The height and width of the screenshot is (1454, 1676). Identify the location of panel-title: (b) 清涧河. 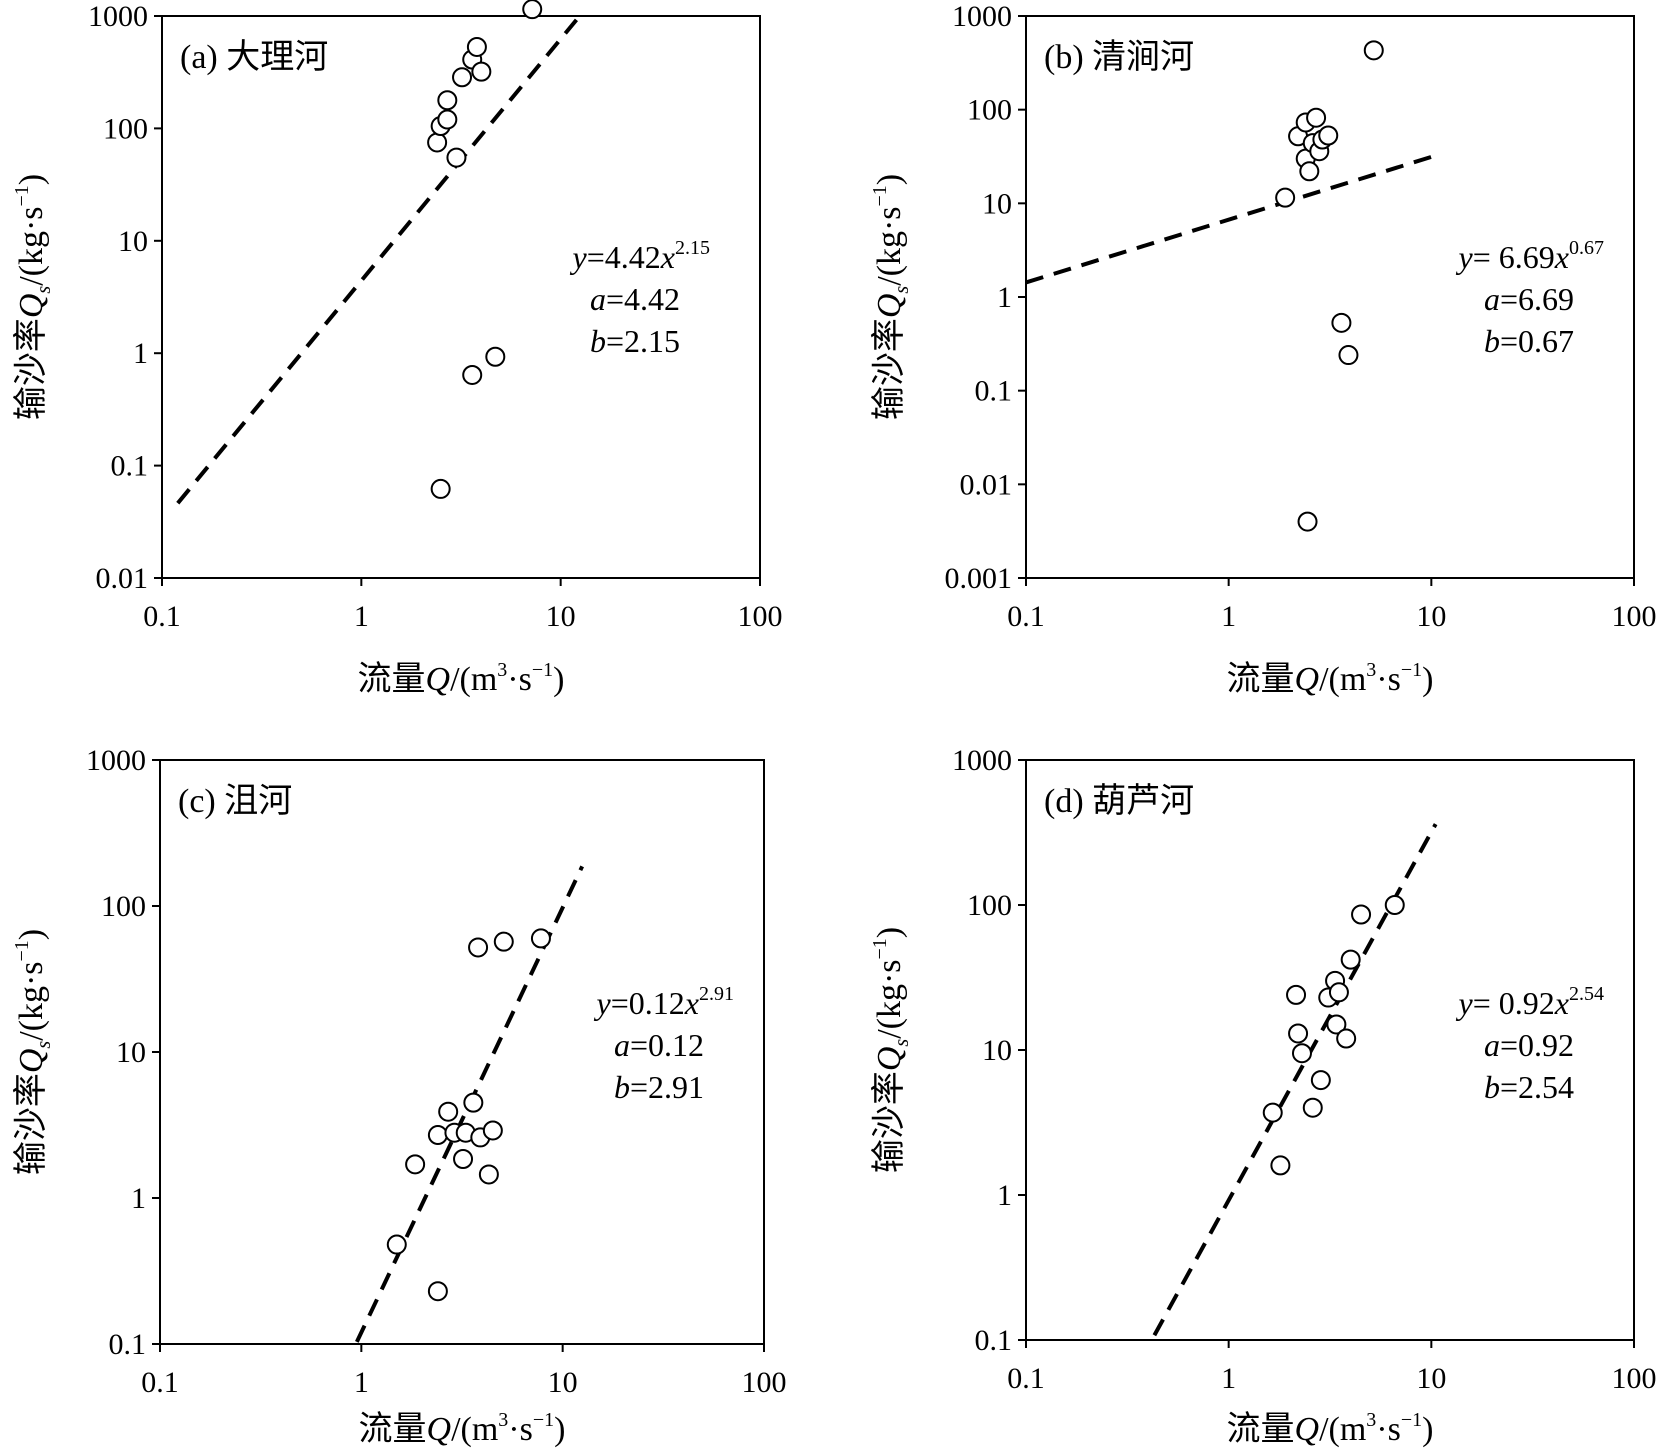
(1119, 57).